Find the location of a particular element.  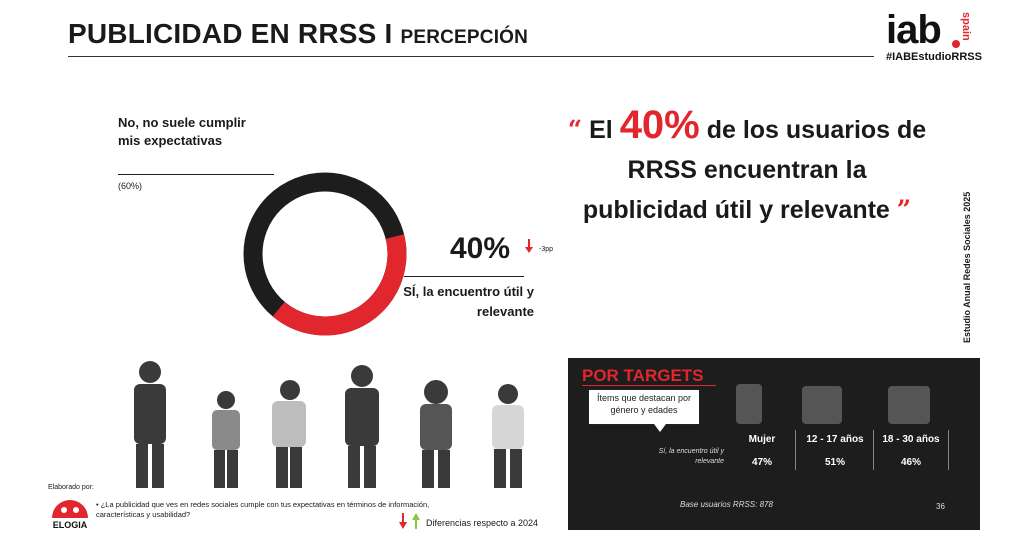

target-col-header: 18 - 30 años is located at coordinates (911, 439).